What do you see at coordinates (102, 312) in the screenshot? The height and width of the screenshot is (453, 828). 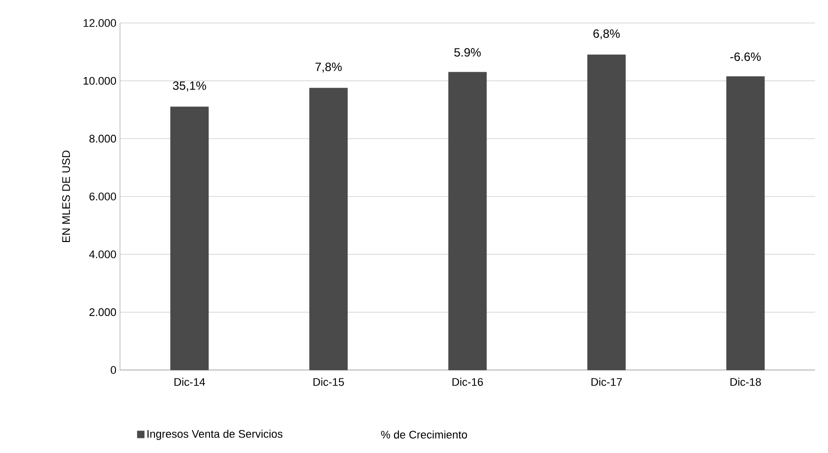 I see `y-tick-label: 2.000` at bounding box center [102, 312].